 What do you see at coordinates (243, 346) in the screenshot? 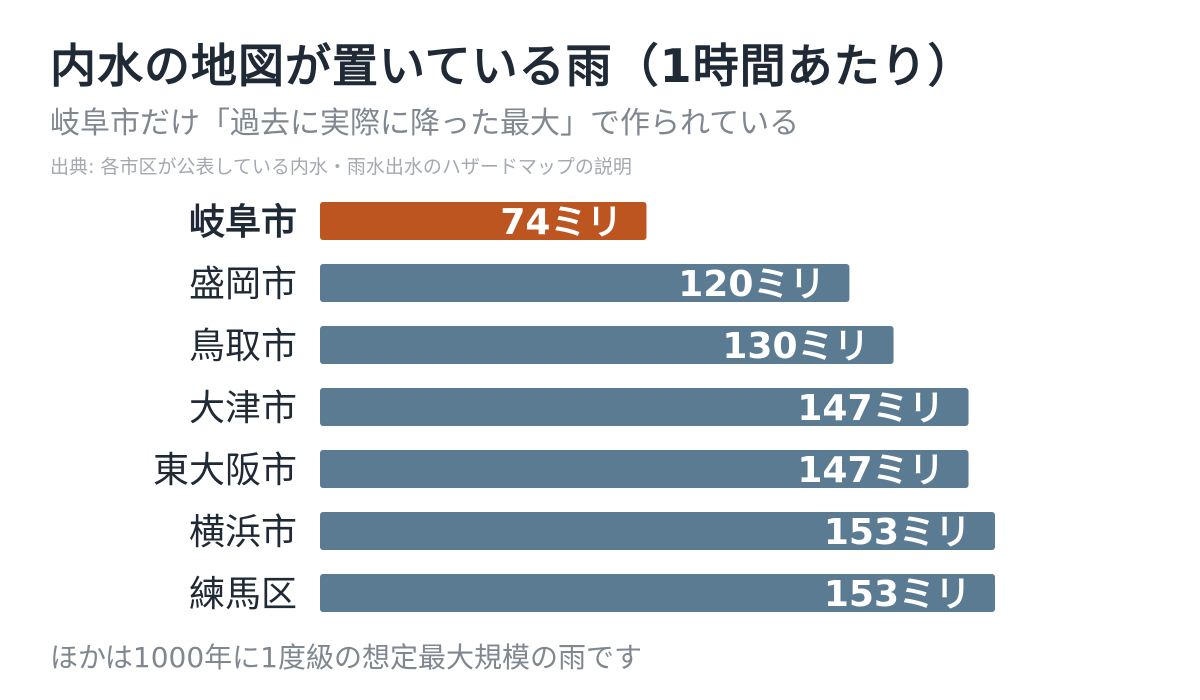
I see `category-label-2: 鳥取市` at bounding box center [243, 346].